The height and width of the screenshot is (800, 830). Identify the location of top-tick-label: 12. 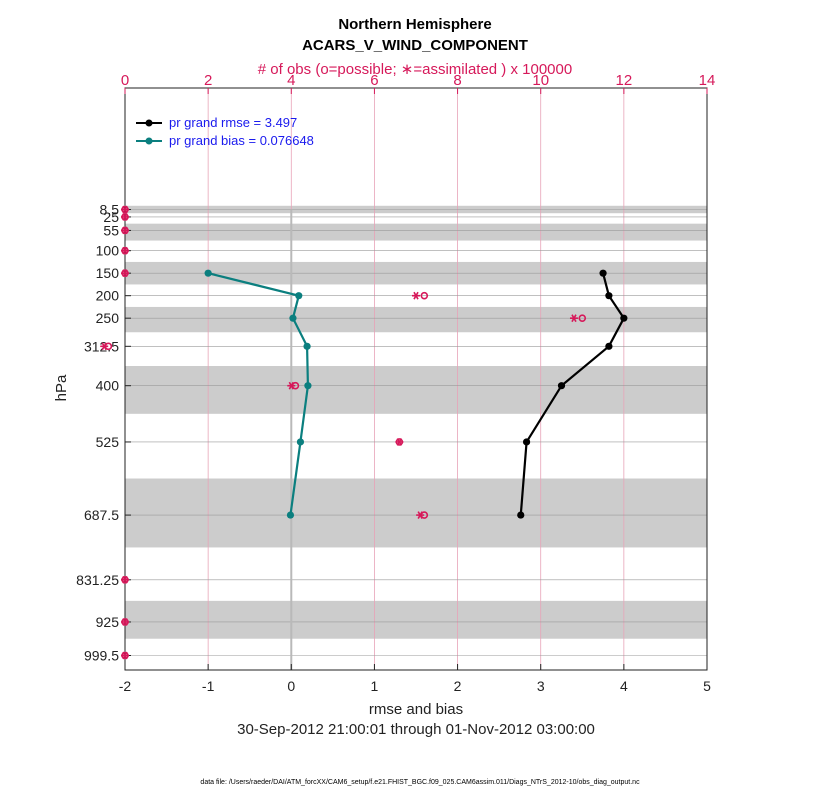
(624, 80).